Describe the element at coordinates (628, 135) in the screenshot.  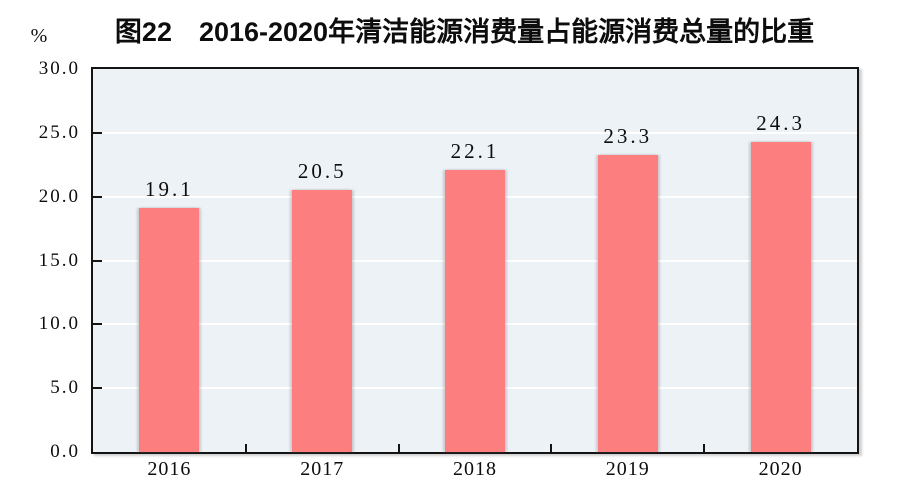
I see `bar-value-label: 23.3` at that location.